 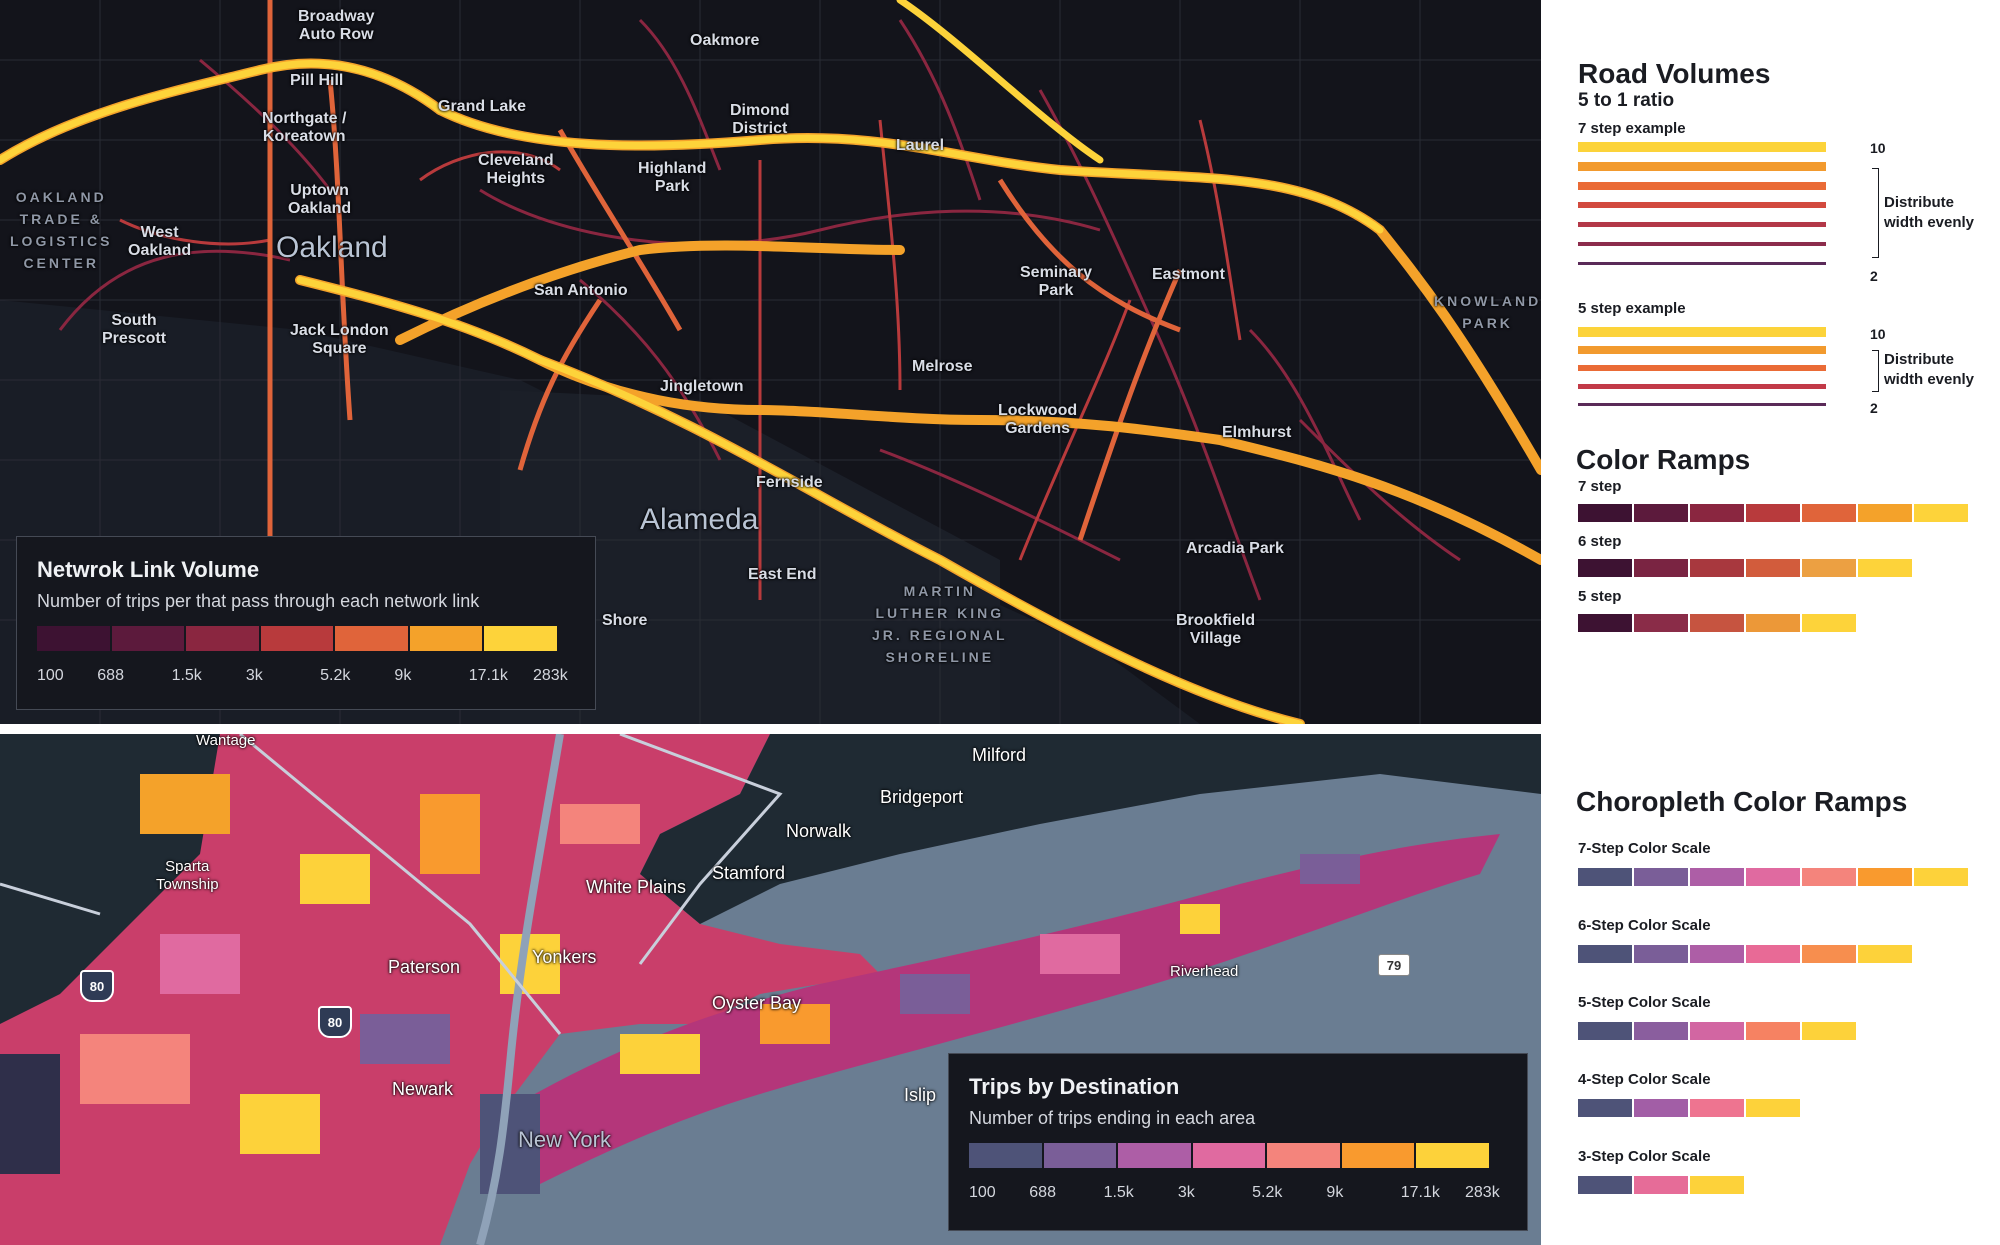 What do you see at coordinates (1204, 971) in the screenshot?
I see `label-riverhead: Riverhead` at bounding box center [1204, 971].